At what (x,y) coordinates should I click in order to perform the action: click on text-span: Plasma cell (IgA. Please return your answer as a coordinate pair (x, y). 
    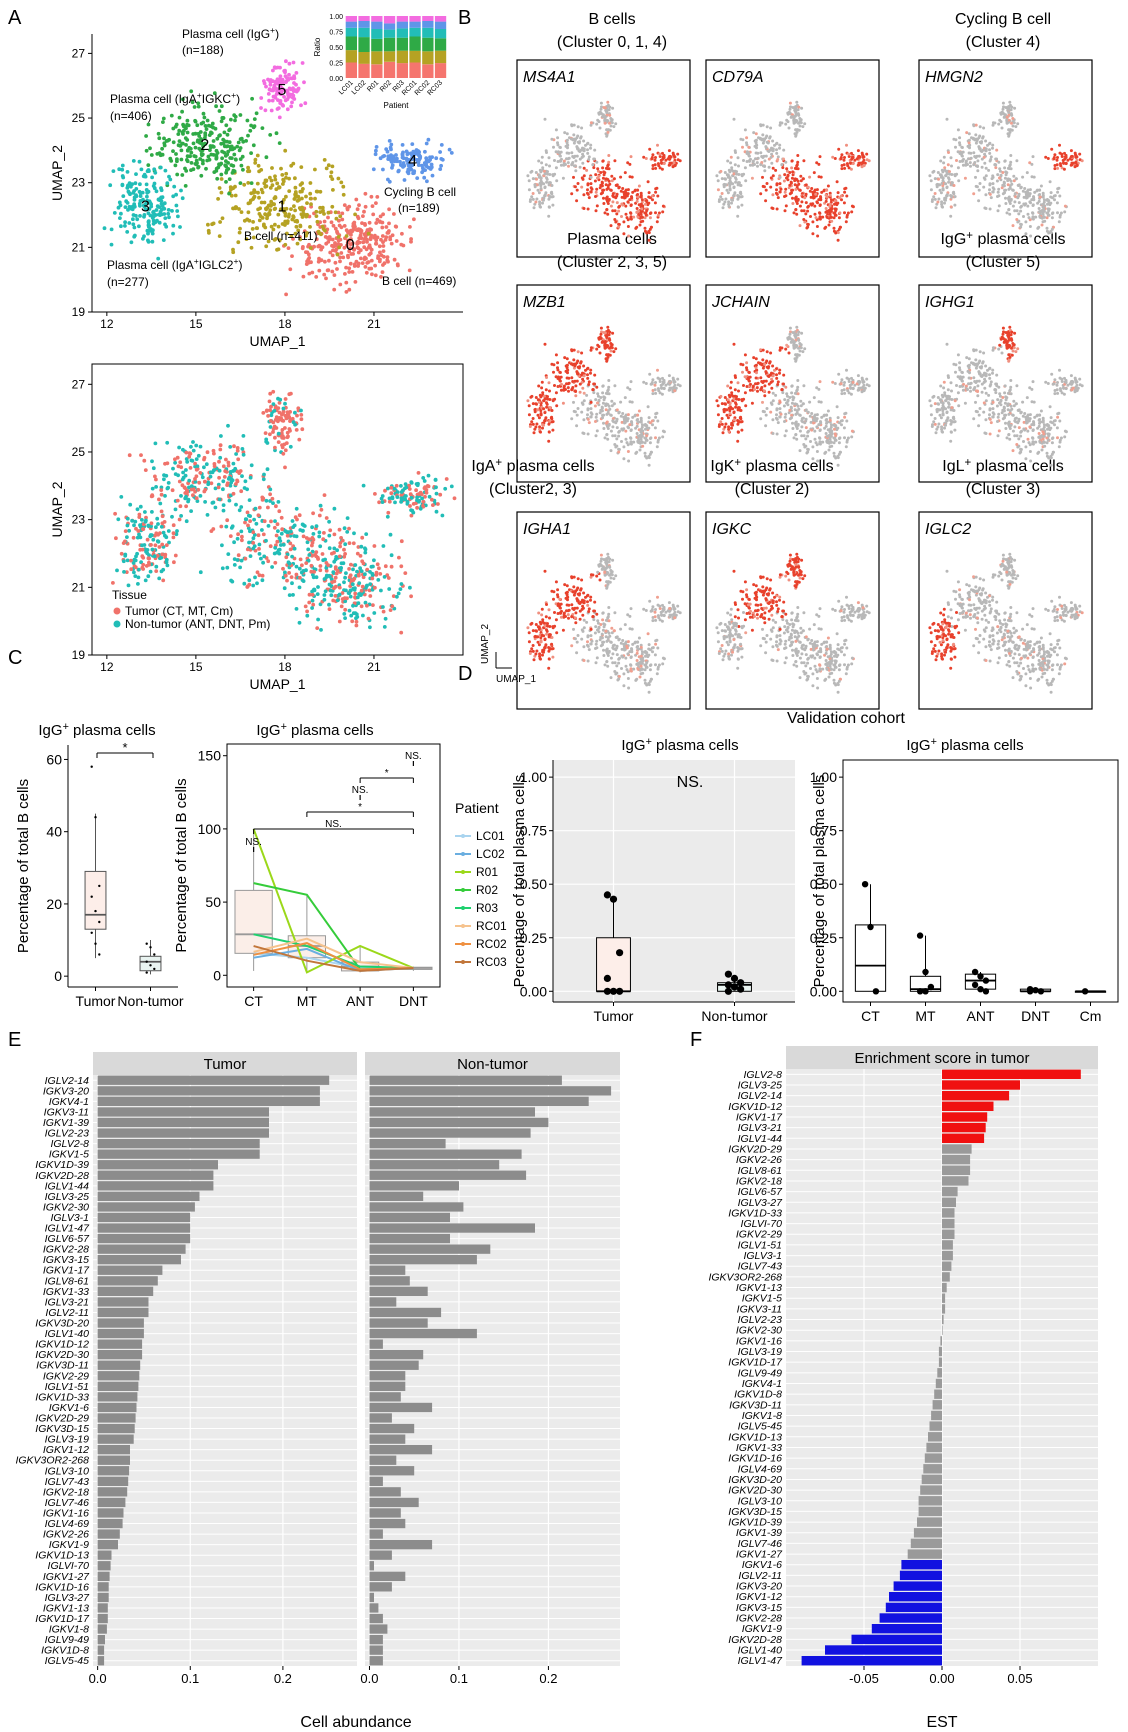
    Looking at the image, I should click on (150, 265).